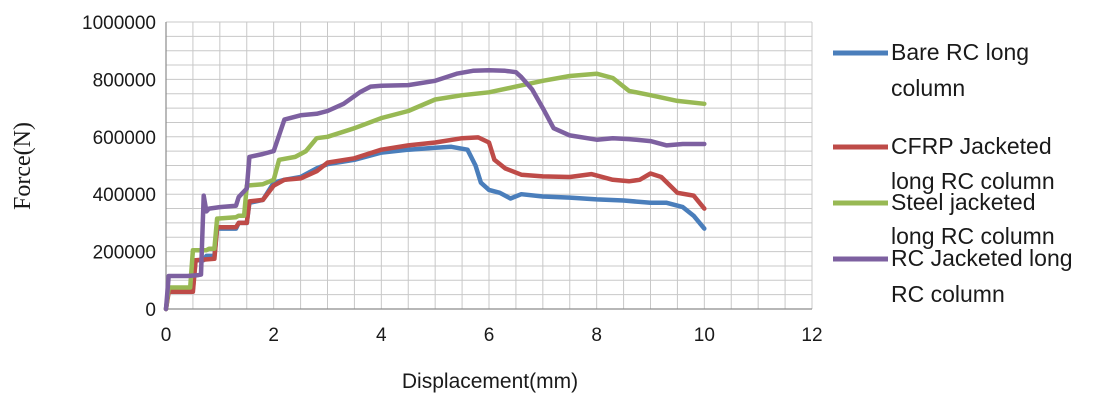 This screenshot has width=1105, height=393. I want to click on legend-label: CFRP Jacketed, so click(971, 146).